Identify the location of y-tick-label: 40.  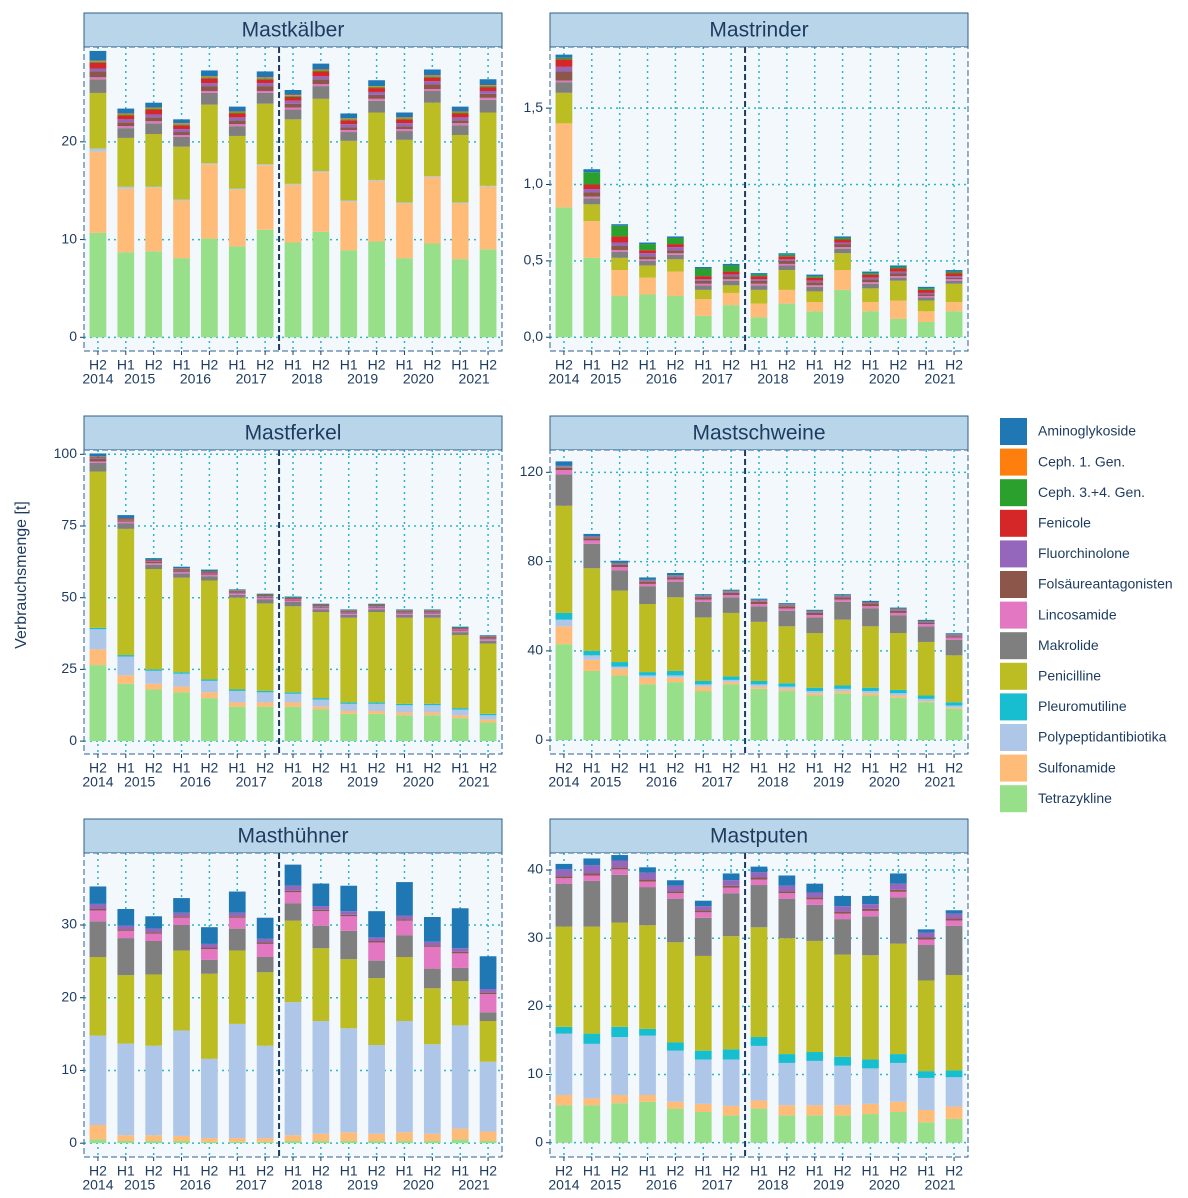
(535, 650).